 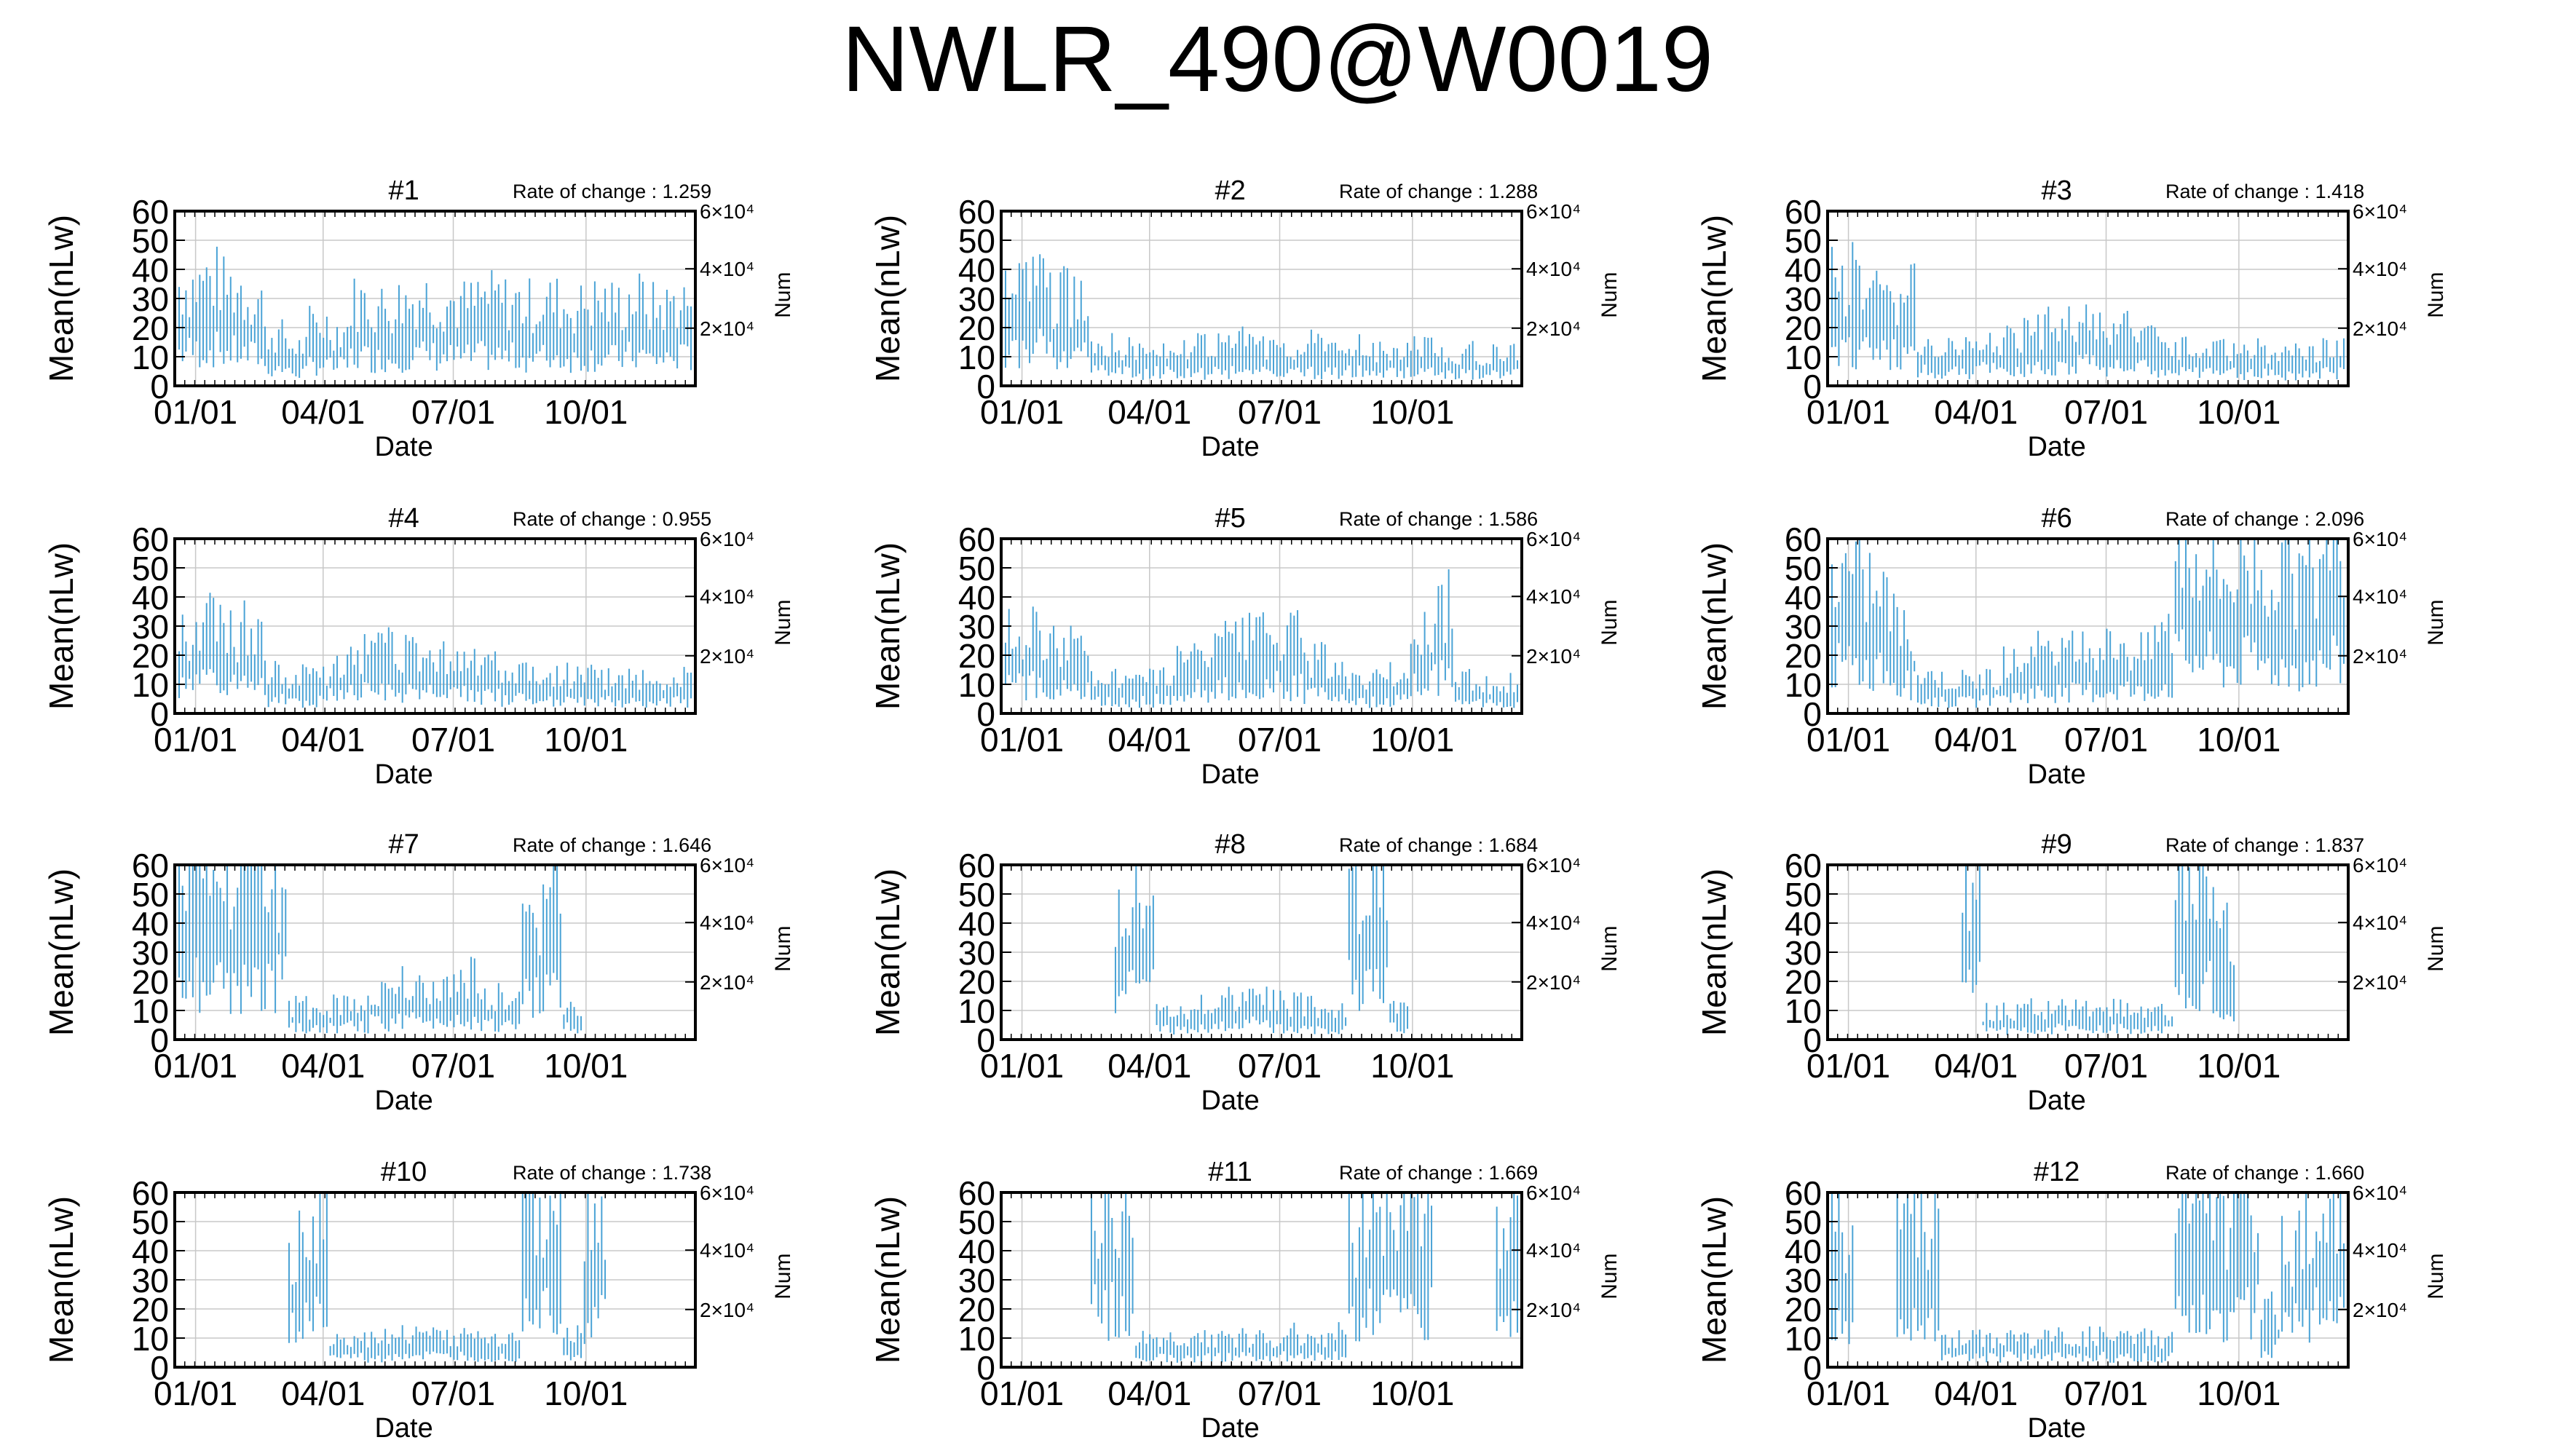 I want to click on subplot-title: #3, so click(x=2056, y=190).